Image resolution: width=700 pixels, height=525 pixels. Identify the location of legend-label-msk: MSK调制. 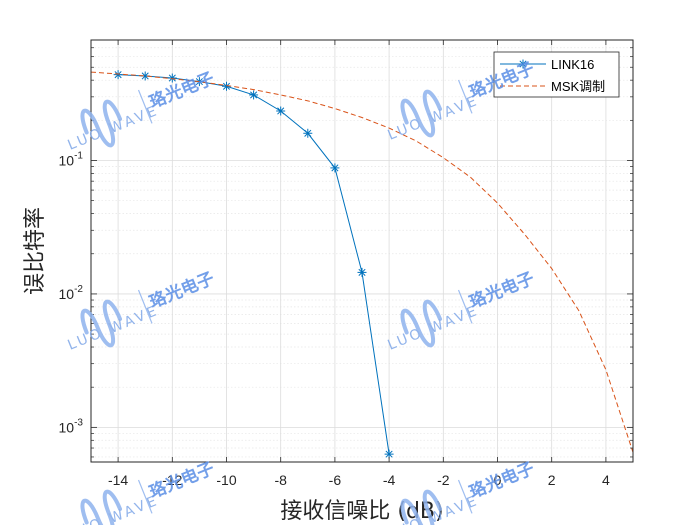
(578, 86).